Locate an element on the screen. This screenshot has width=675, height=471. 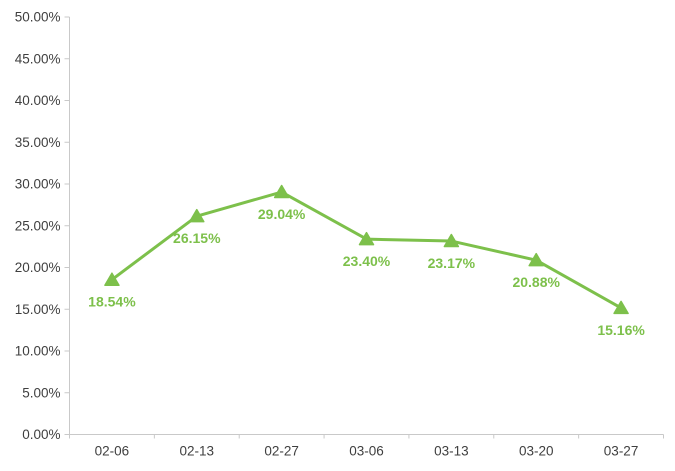
x-axis-tick-label: 02-13 is located at coordinates (197, 451).